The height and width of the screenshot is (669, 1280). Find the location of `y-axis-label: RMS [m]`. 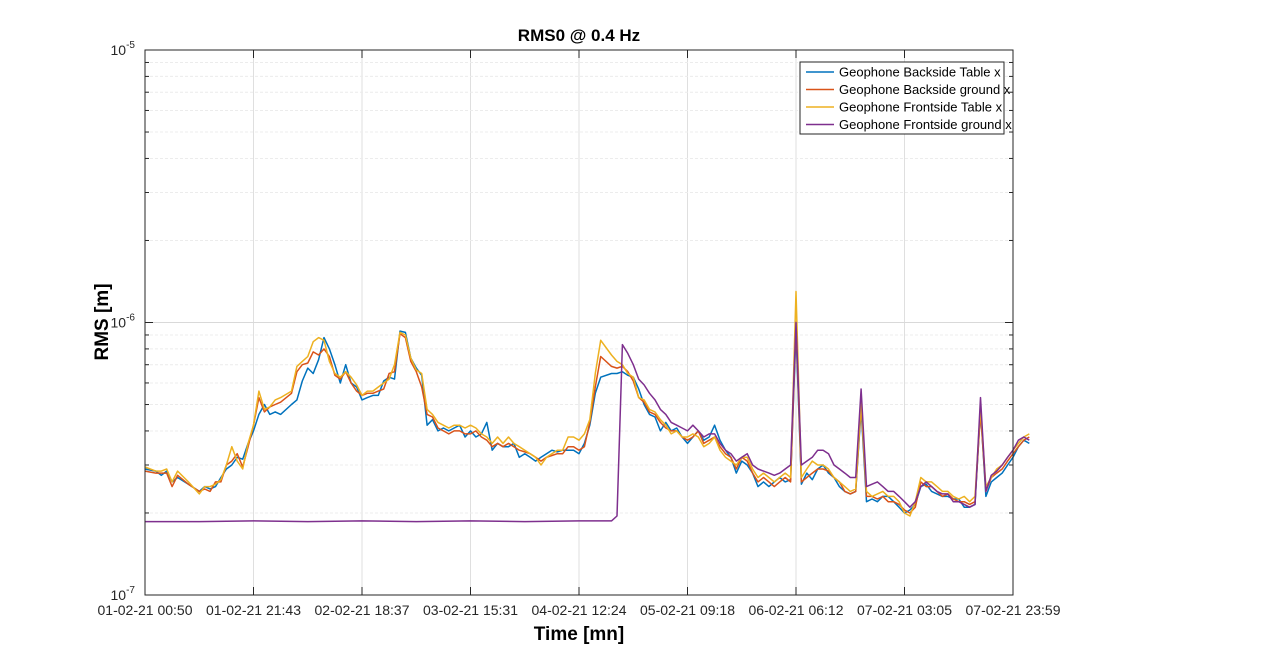

y-axis-label: RMS [m] is located at coordinates (102, 321).